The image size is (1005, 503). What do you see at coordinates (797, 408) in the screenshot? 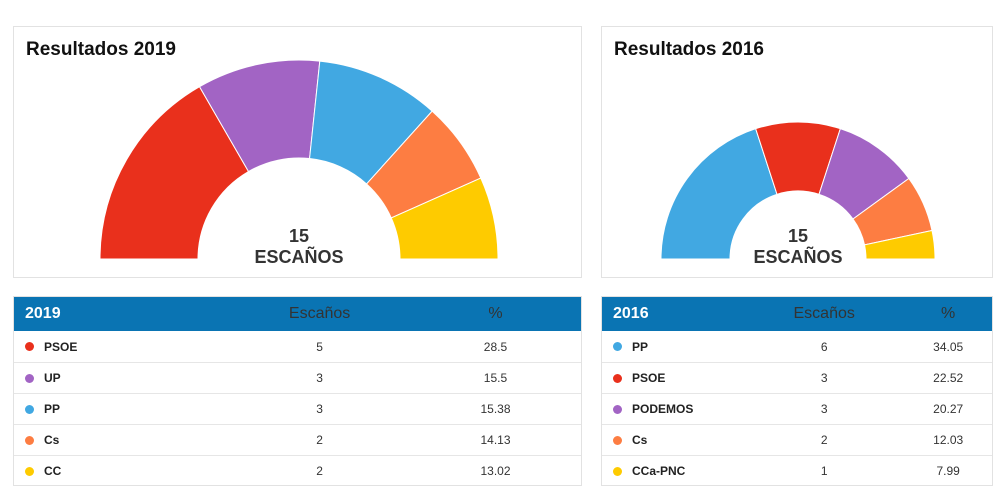
I see `table-row: PODEMOS 3 20.27` at bounding box center [797, 408].